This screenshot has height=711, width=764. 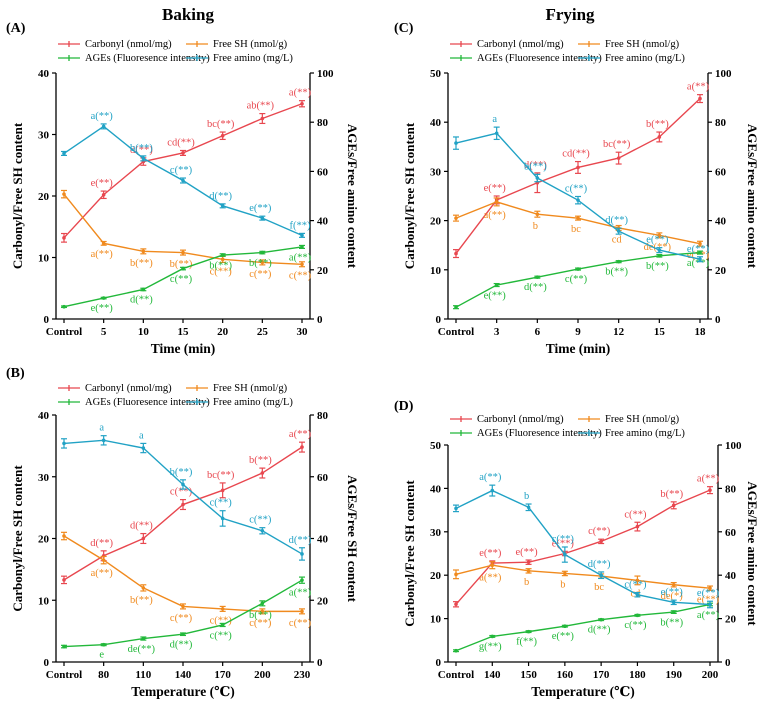 I want to click on x-tick-label: 230, so click(x=302, y=675).